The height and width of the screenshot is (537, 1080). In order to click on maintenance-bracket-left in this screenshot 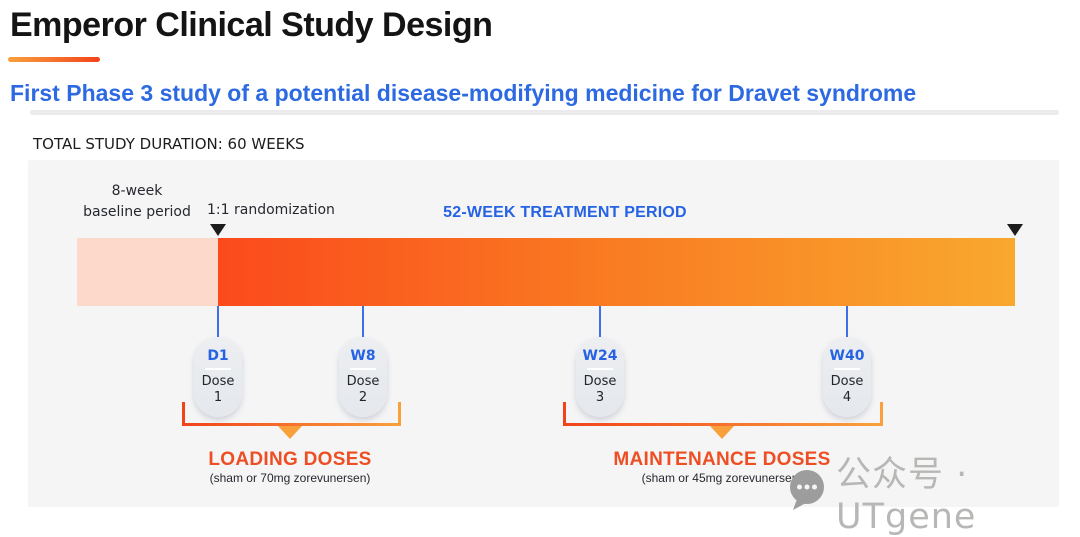, I will do `click(564, 414)`.